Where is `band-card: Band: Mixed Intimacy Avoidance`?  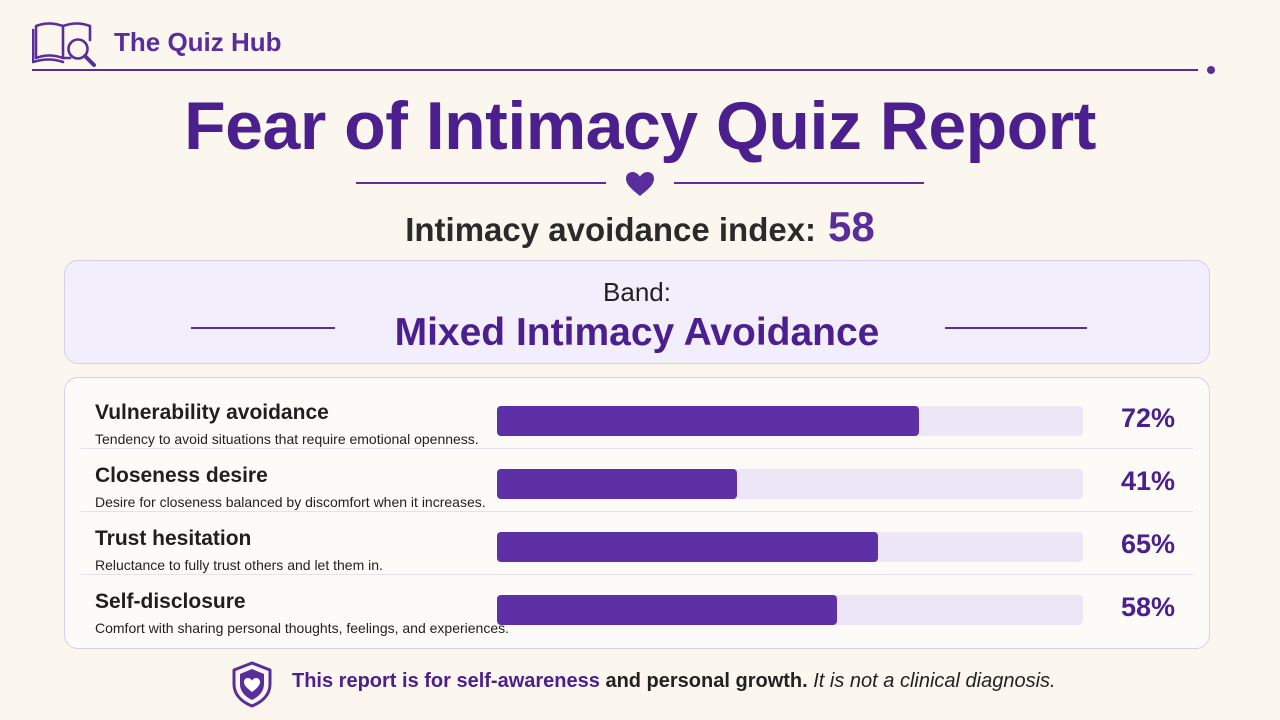 band-card: Band: Mixed Intimacy Avoidance is located at coordinates (637, 312).